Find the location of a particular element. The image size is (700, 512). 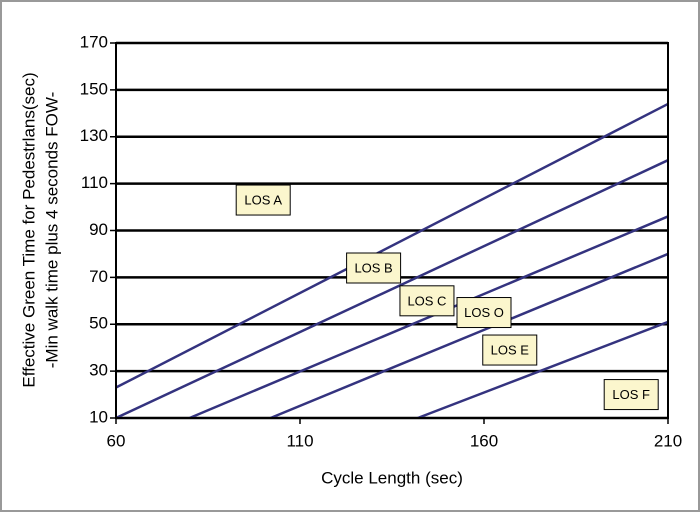

y-tick-label: 90 is located at coordinates (98, 229).